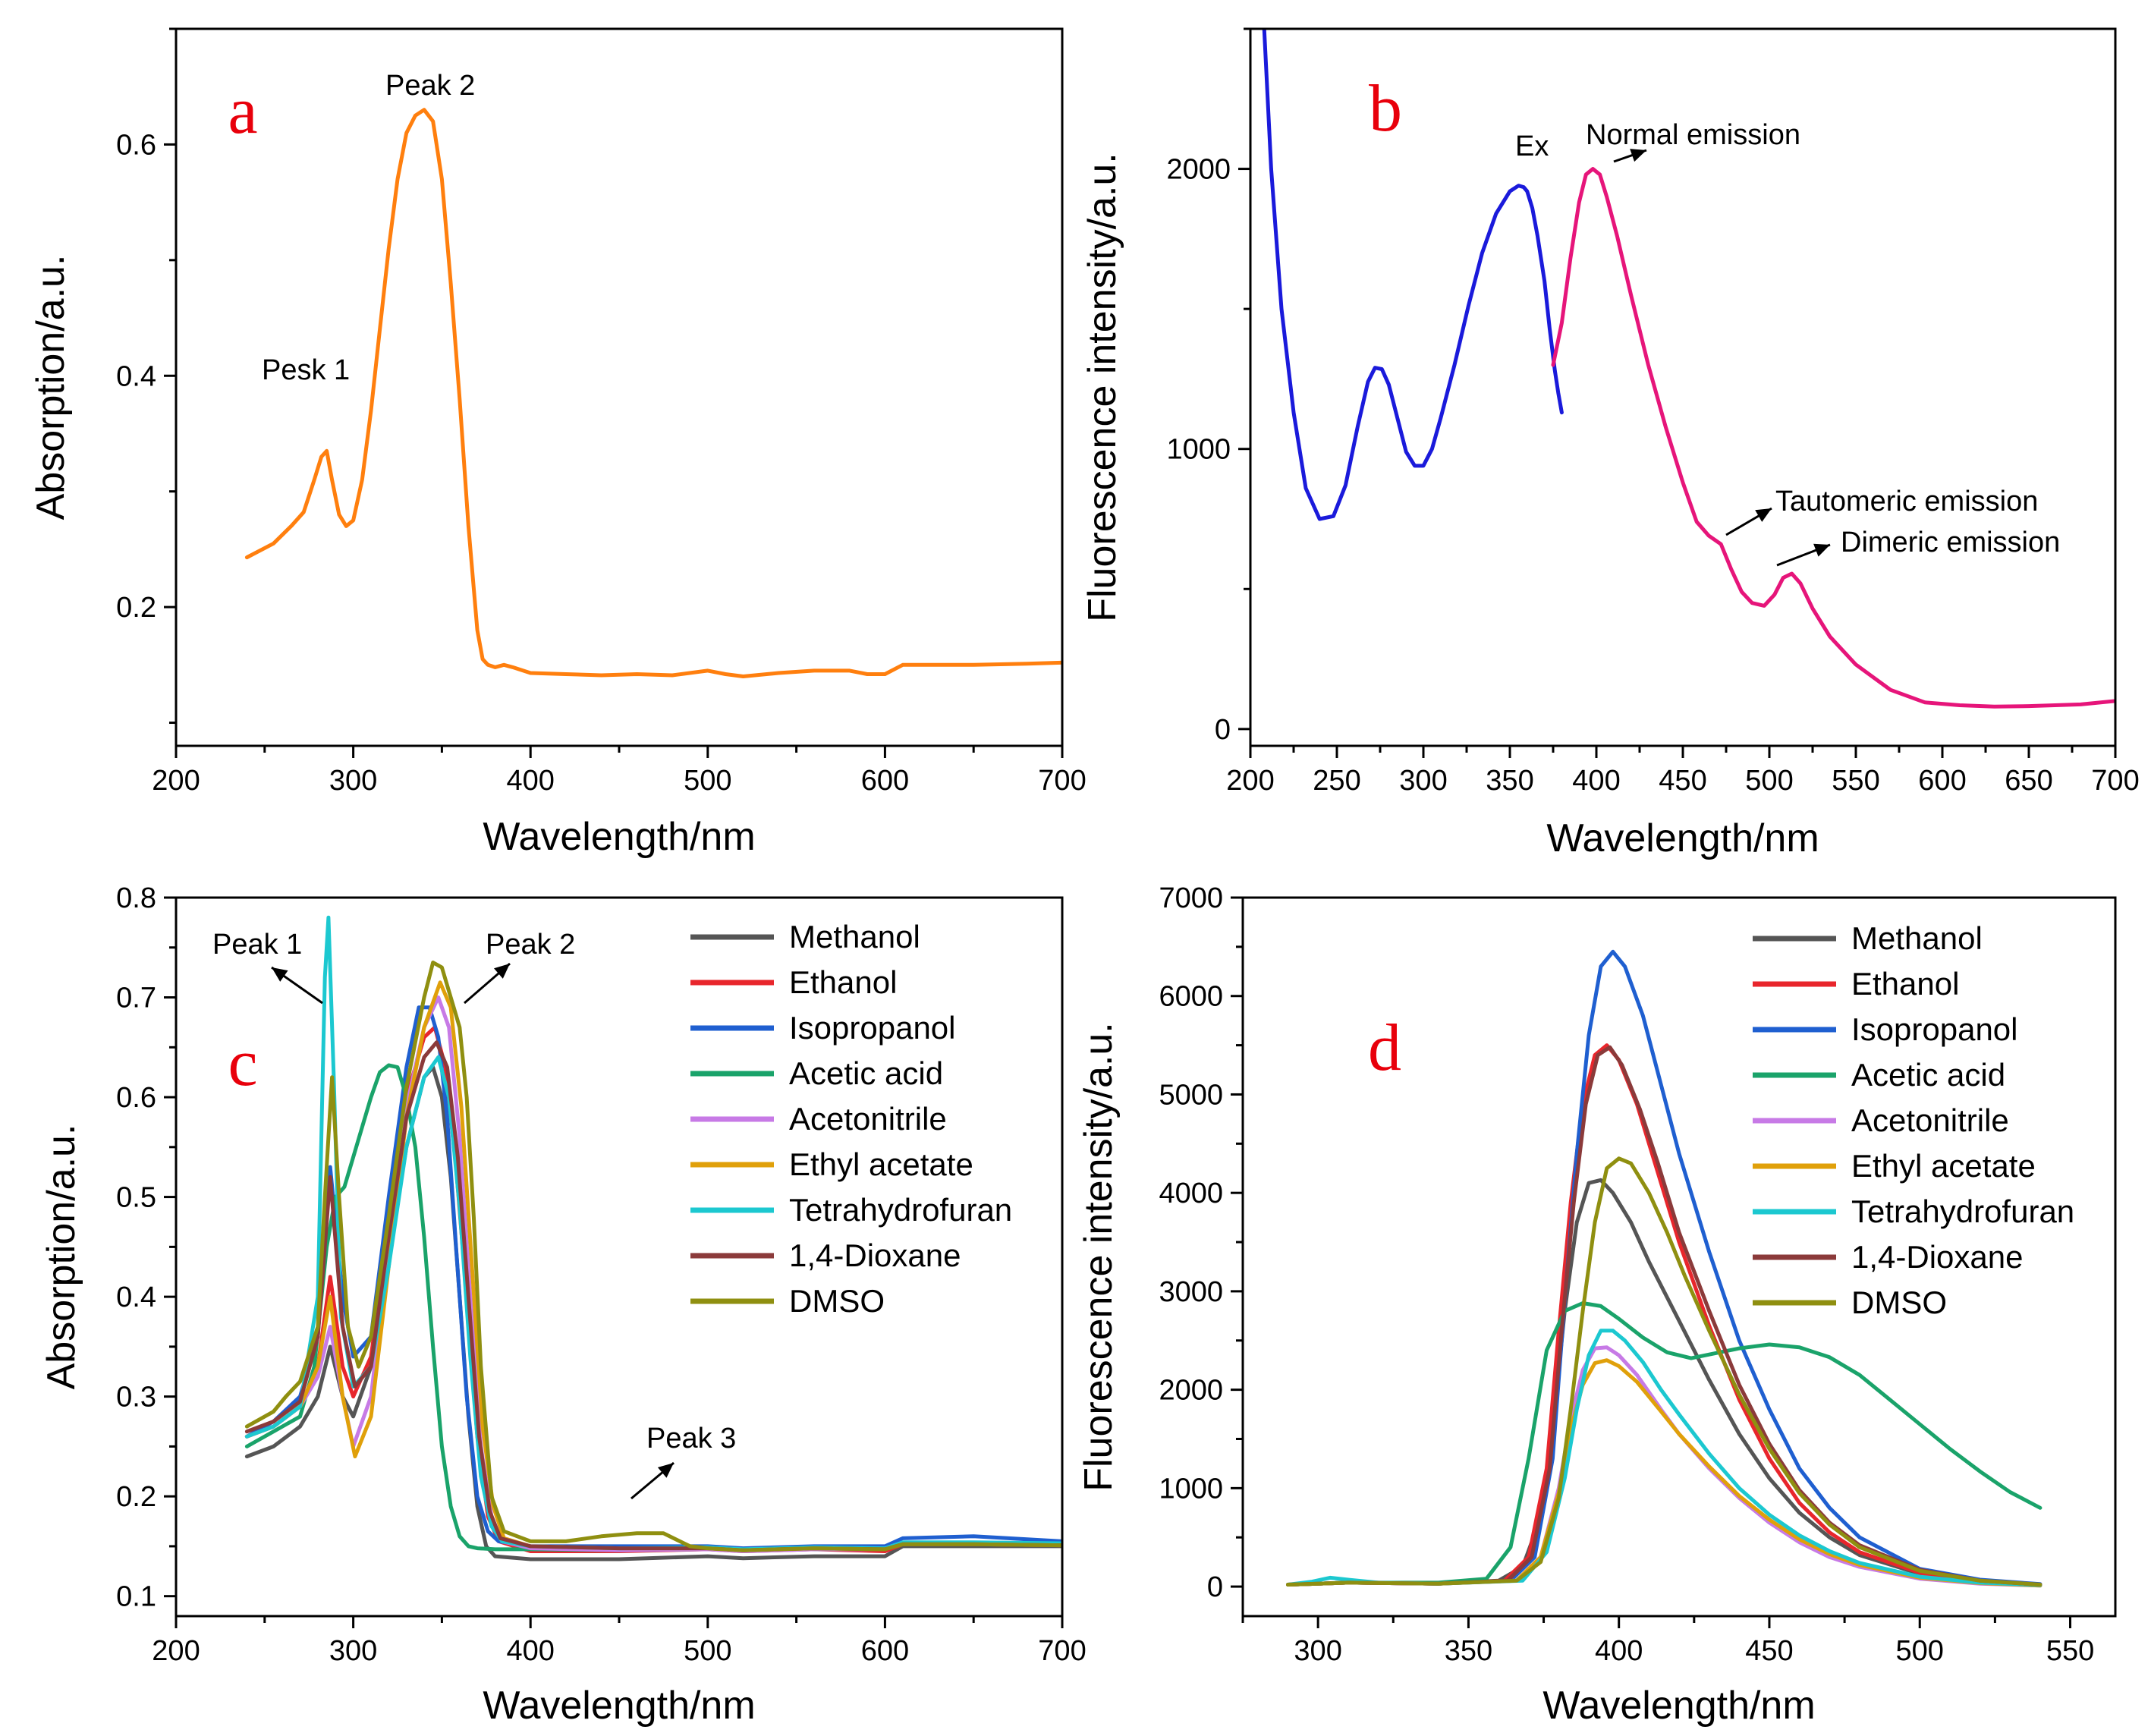  I want to click on peak-annotation: Normal emission, so click(1693, 135).